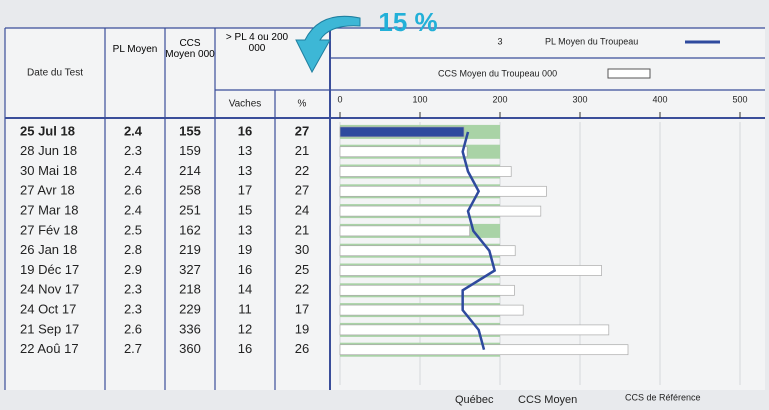 The width and height of the screenshot is (769, 410). I want to click on cell: 155, so click(190, 130).